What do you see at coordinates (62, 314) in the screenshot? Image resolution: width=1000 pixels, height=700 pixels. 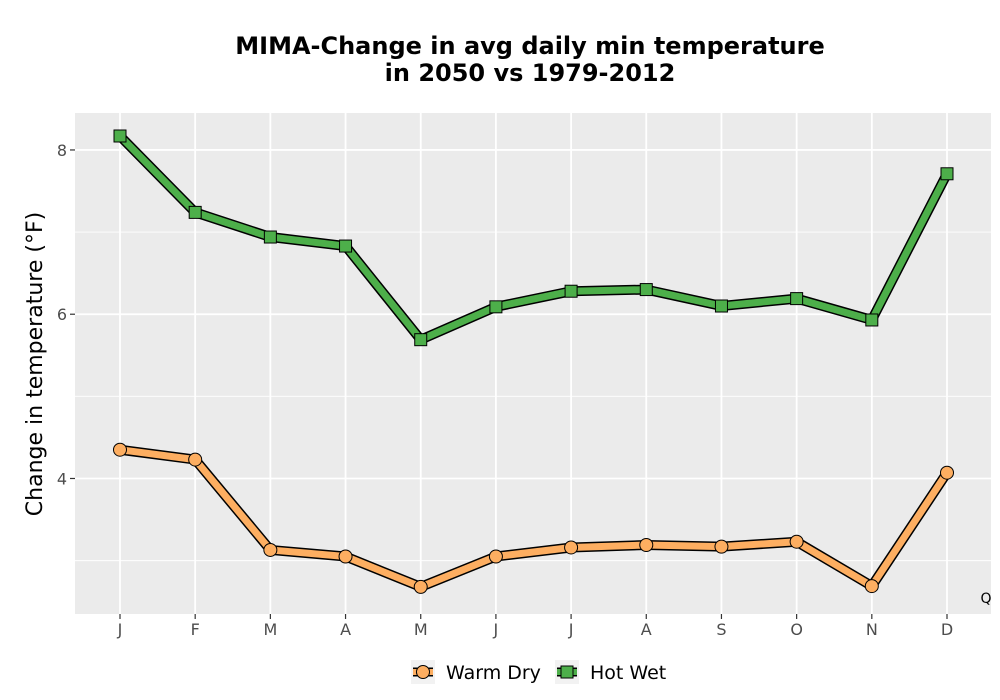 I see `y-tick-label: 6` at bounding box center [62, 314].